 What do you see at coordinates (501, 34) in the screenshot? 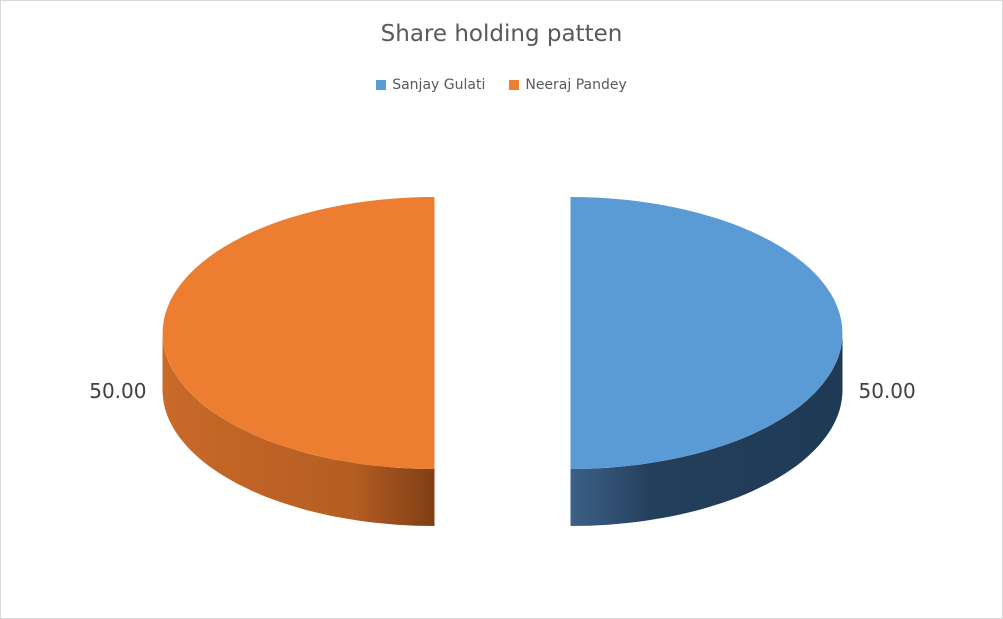
I see `chart-title: Share holding patten` at bounding box center [501, 34].